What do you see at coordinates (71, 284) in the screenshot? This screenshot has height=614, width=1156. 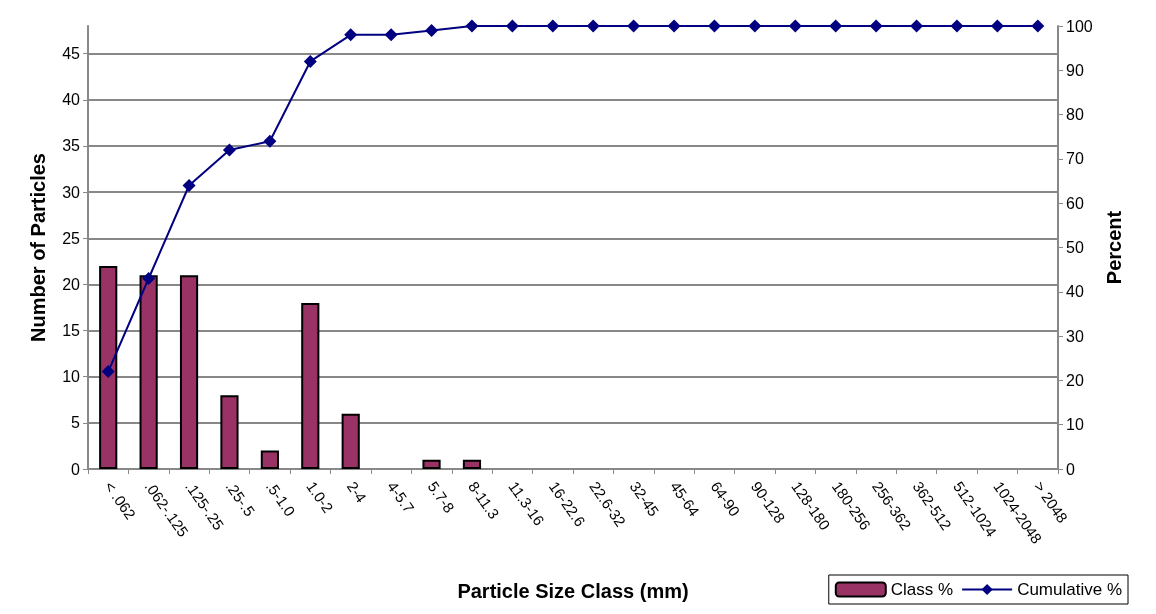 I see `y-tick-label: 20` at bounding box center [71, 284].